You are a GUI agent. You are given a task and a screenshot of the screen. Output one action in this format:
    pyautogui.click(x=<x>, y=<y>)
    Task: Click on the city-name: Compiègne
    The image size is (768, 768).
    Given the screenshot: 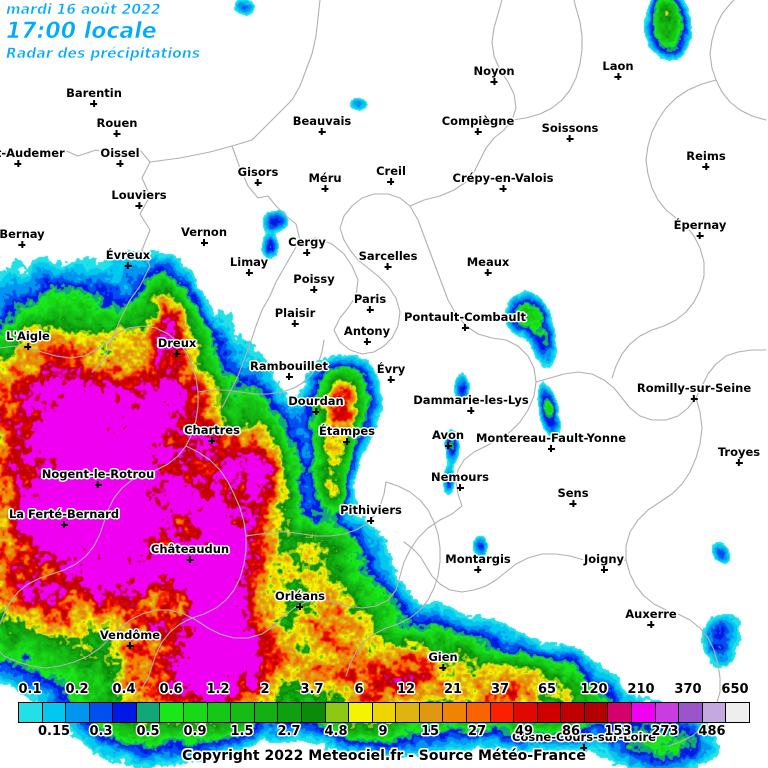 What is the action you would take?
    pyautogui.click(x=478, y=121)
    